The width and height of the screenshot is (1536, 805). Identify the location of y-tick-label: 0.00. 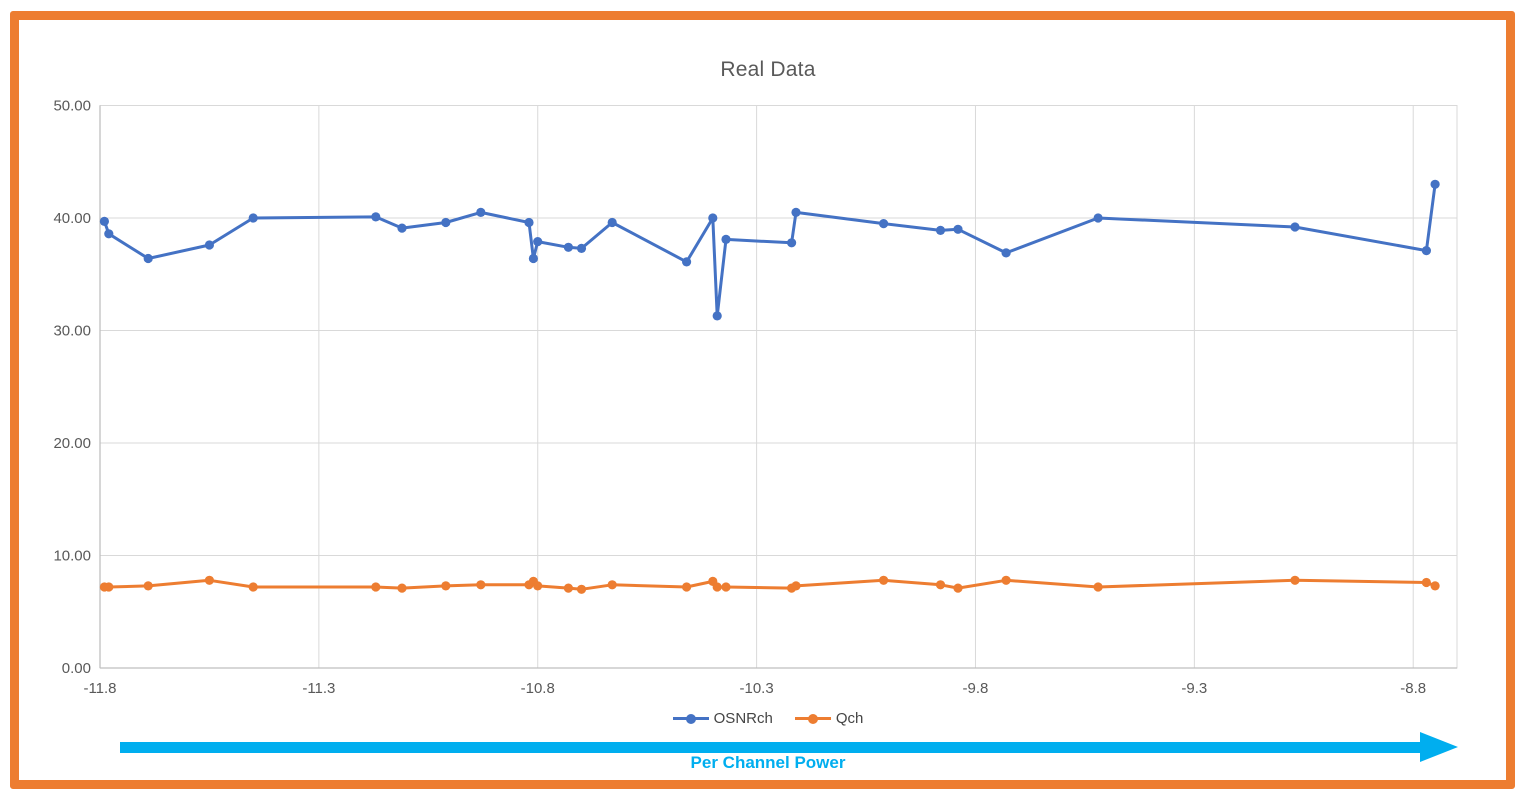
(76, 668).